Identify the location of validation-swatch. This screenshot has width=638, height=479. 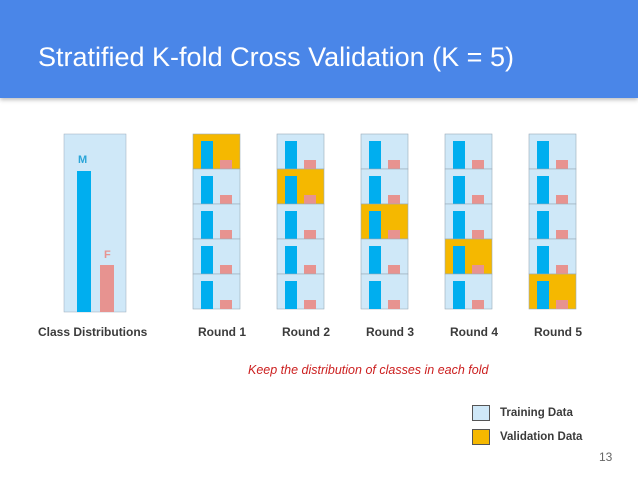
(481, 437).